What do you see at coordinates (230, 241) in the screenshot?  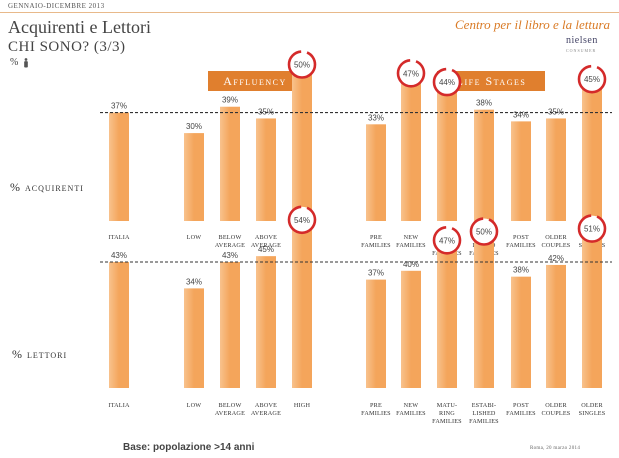 I see `category-label-acquirenti-2: BELOW AVERAGE` at bounding box center [230, 241].